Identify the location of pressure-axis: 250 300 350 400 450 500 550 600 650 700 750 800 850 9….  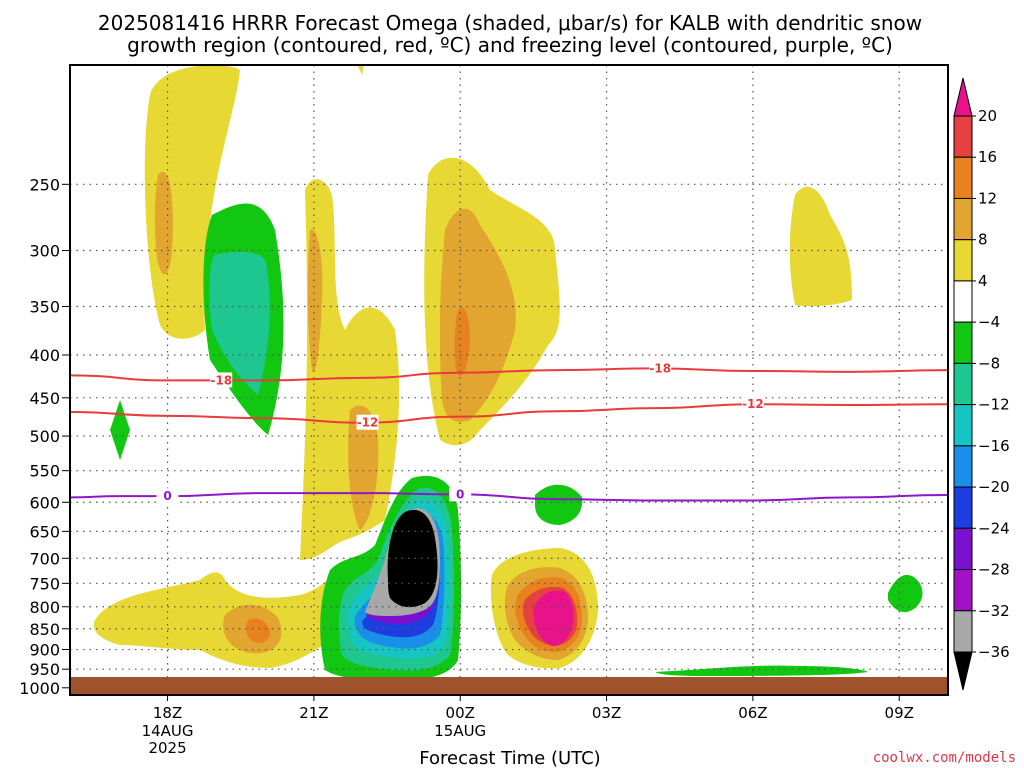
(44, 436).